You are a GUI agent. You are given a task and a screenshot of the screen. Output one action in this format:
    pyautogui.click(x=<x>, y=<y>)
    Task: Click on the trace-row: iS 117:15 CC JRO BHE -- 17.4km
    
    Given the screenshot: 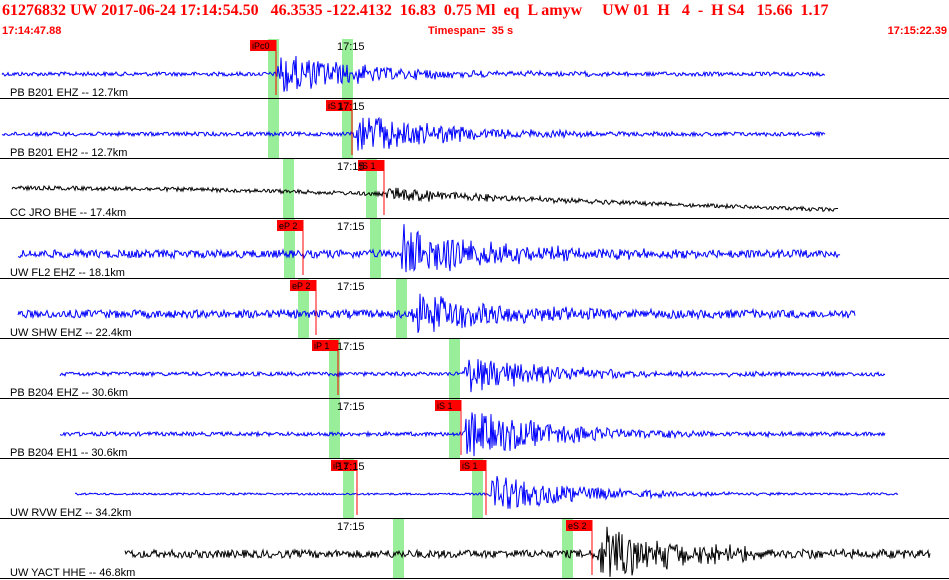 What is the action you would take?
    pyautogui.click(x=474, y=189)
    